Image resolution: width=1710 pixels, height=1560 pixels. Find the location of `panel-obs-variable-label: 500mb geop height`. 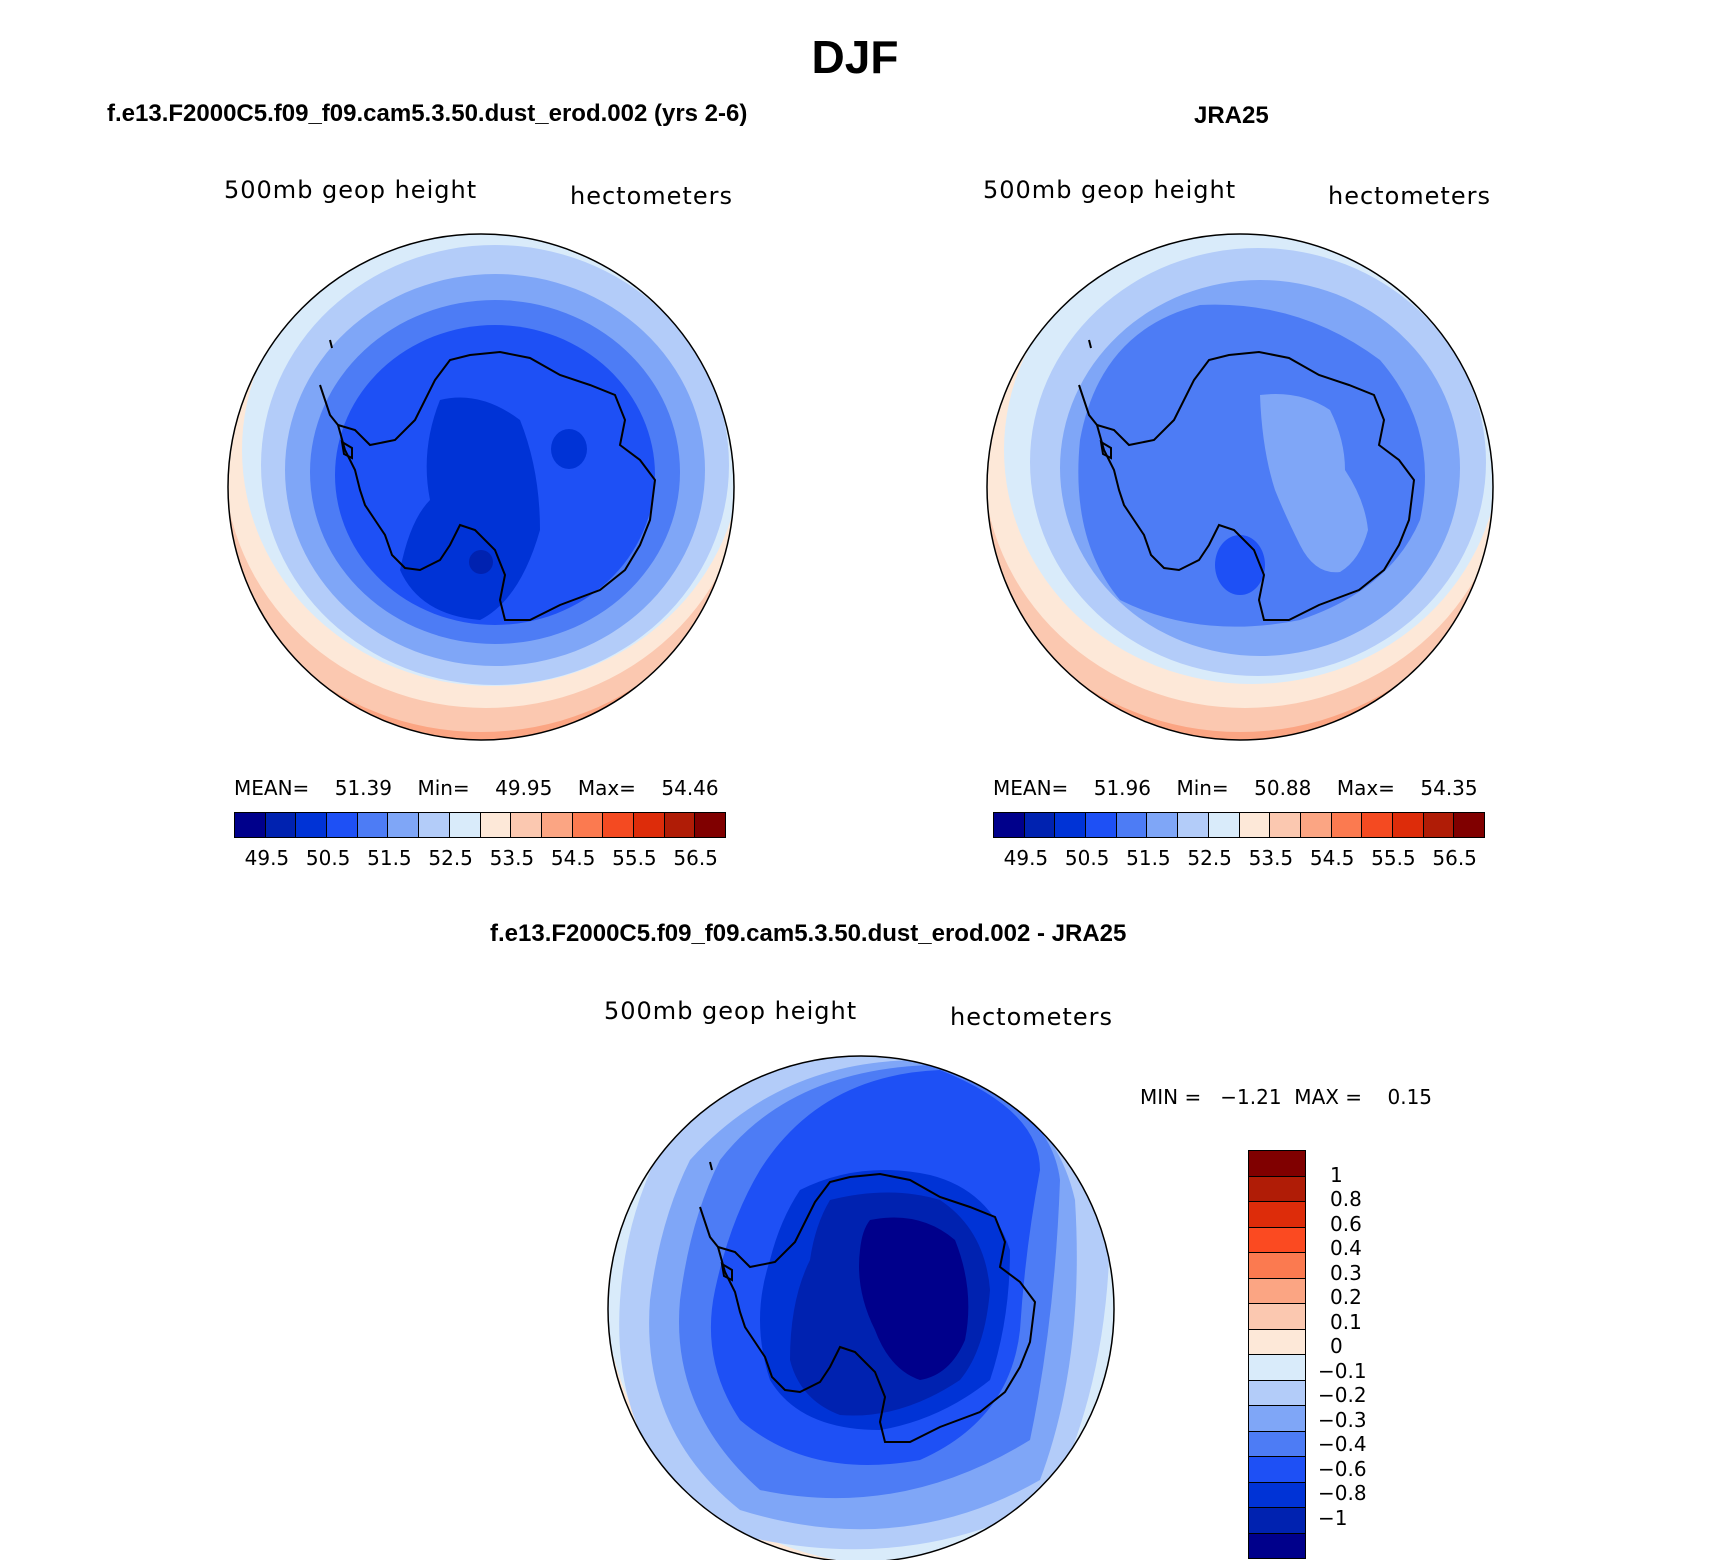

panel-obs-variable-label: 500mb geop height is located at coordinates (1110, 190).